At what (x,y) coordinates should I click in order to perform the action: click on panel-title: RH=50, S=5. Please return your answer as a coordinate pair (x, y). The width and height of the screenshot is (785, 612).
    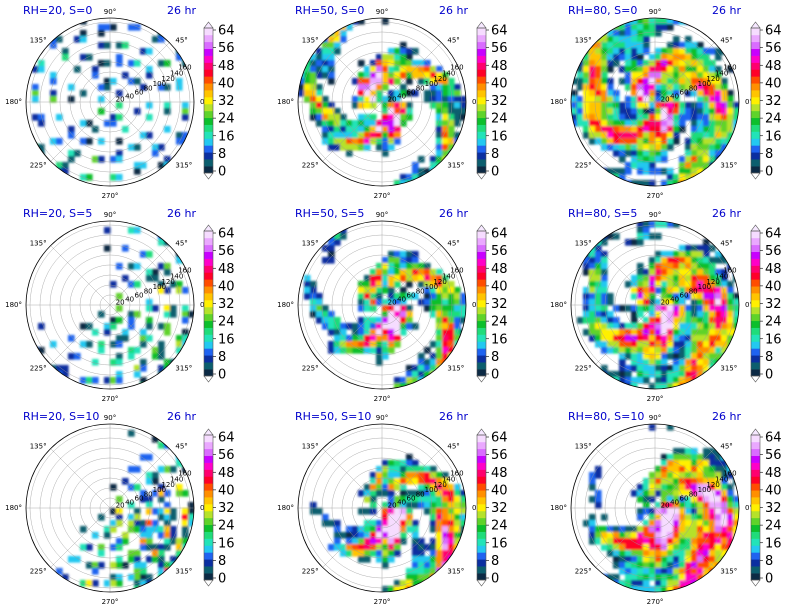
    Looking at the image, I should click on (329, 213).